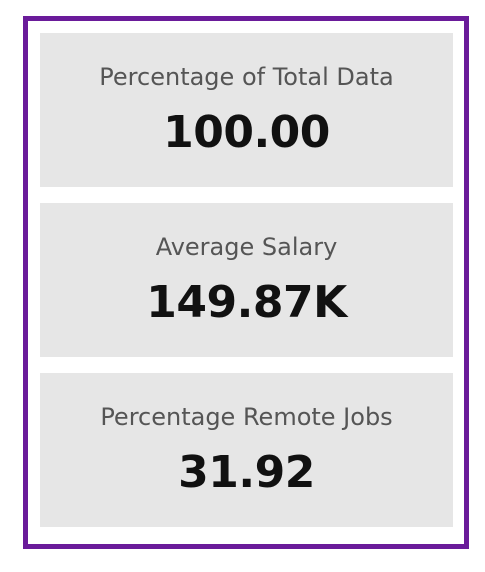 Image resolution: width=485 pixels, height=572 pixels. I want to click on kpi-label: Average Salary, so click(246, 247).